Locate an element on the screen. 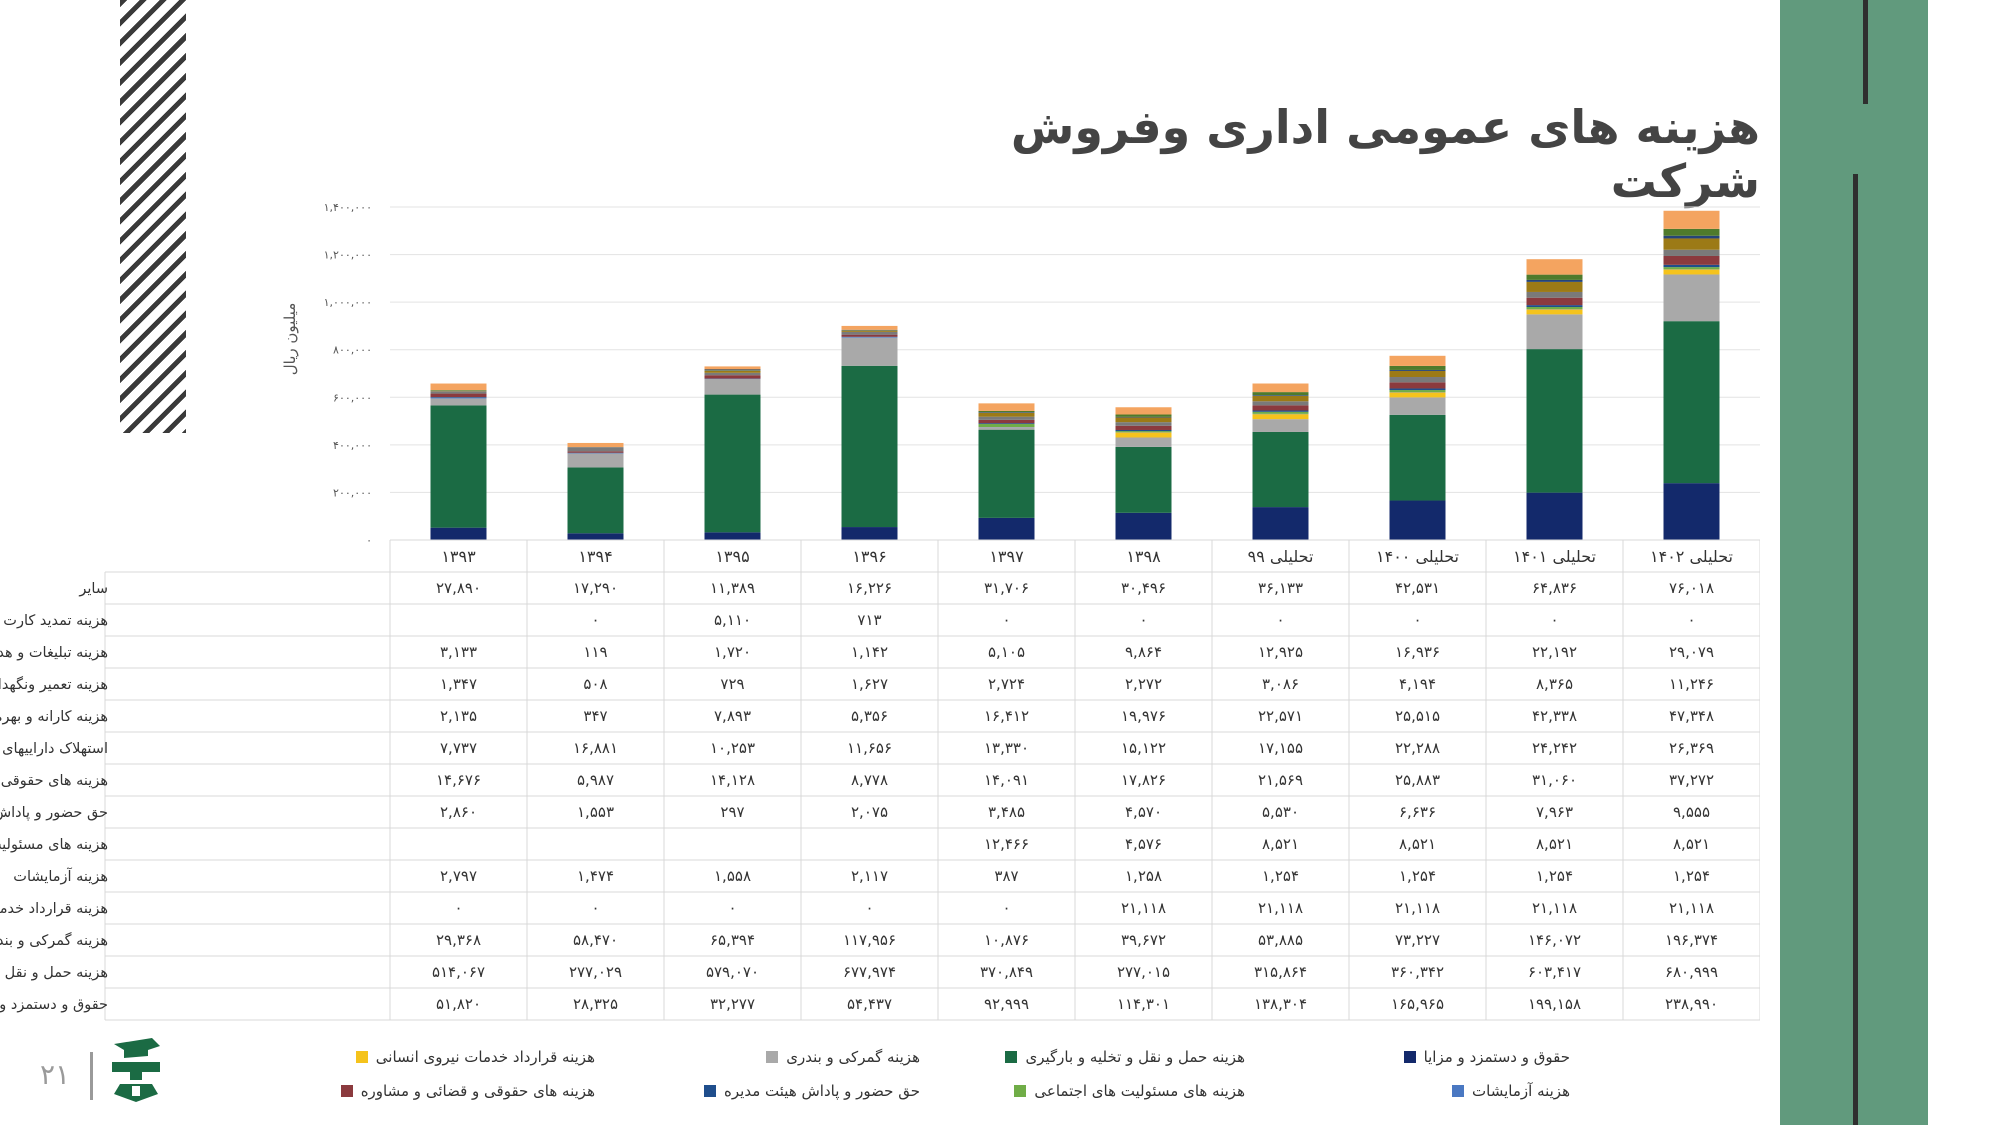  data-label: ۳۱,۰۶۰ is located at coordinates (1554, 780).